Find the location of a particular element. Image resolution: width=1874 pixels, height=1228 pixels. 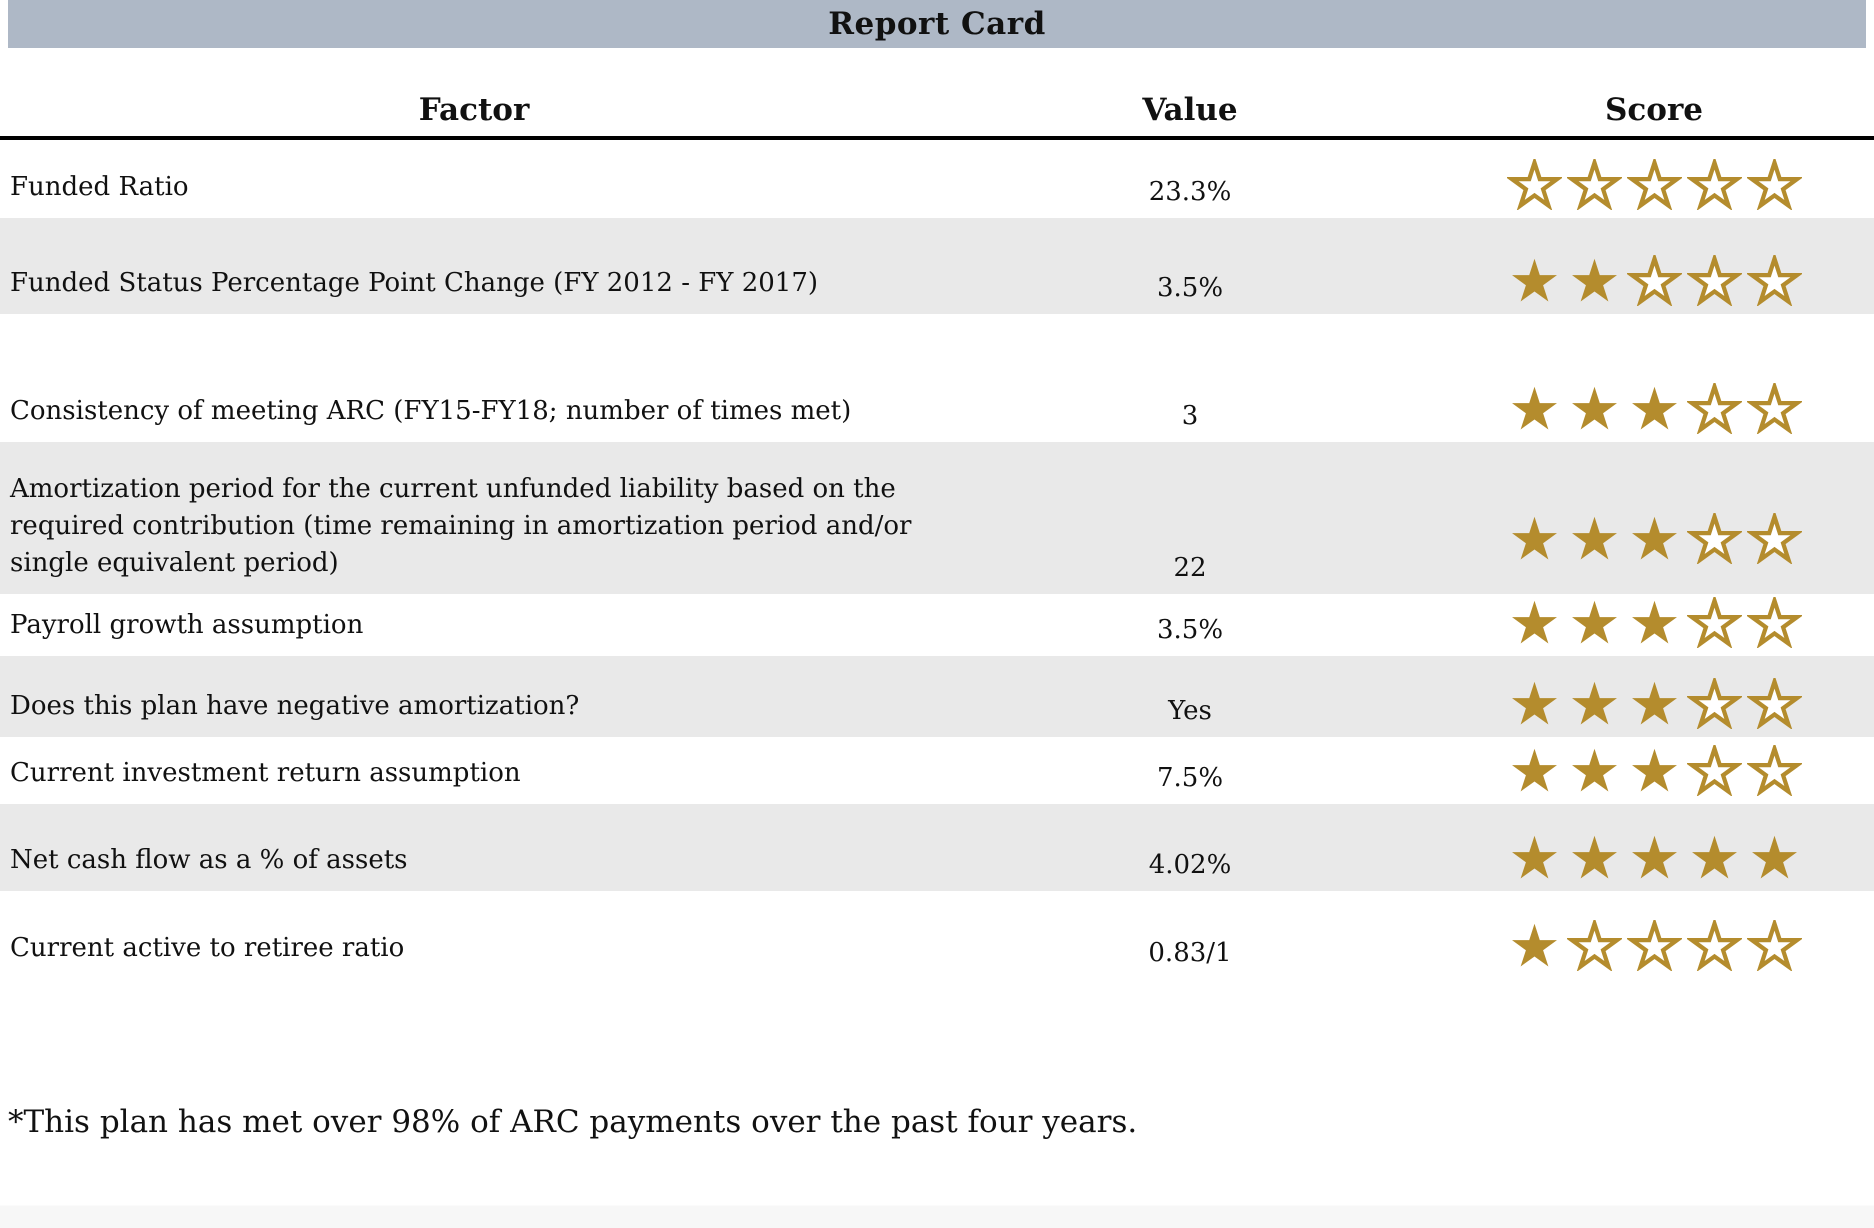

page-title: Report Card is located at coordinates (937, 24).